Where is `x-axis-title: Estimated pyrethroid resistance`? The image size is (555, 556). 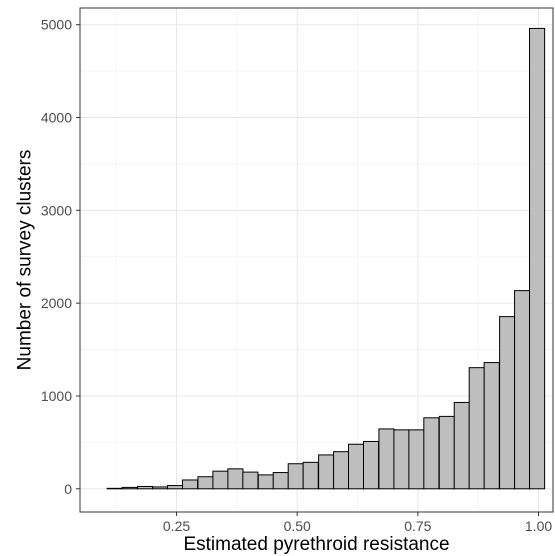
x-axis-title: Estimated pyrethroid resistance is located at coordinates (316, 544).